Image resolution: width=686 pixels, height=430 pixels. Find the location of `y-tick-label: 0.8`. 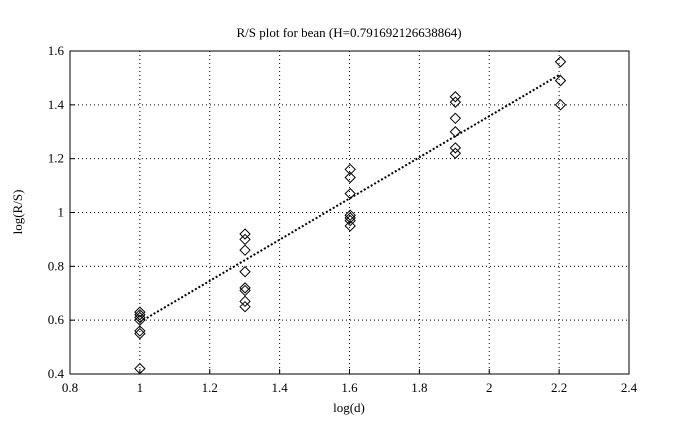

y-tick-label: 0.8 is located at coordinates (56, 265).